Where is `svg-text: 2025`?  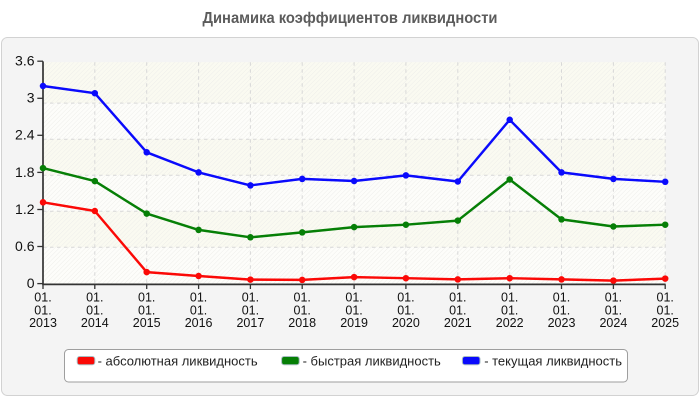 svg-text: 2025 is located at coordinates (665, 323).